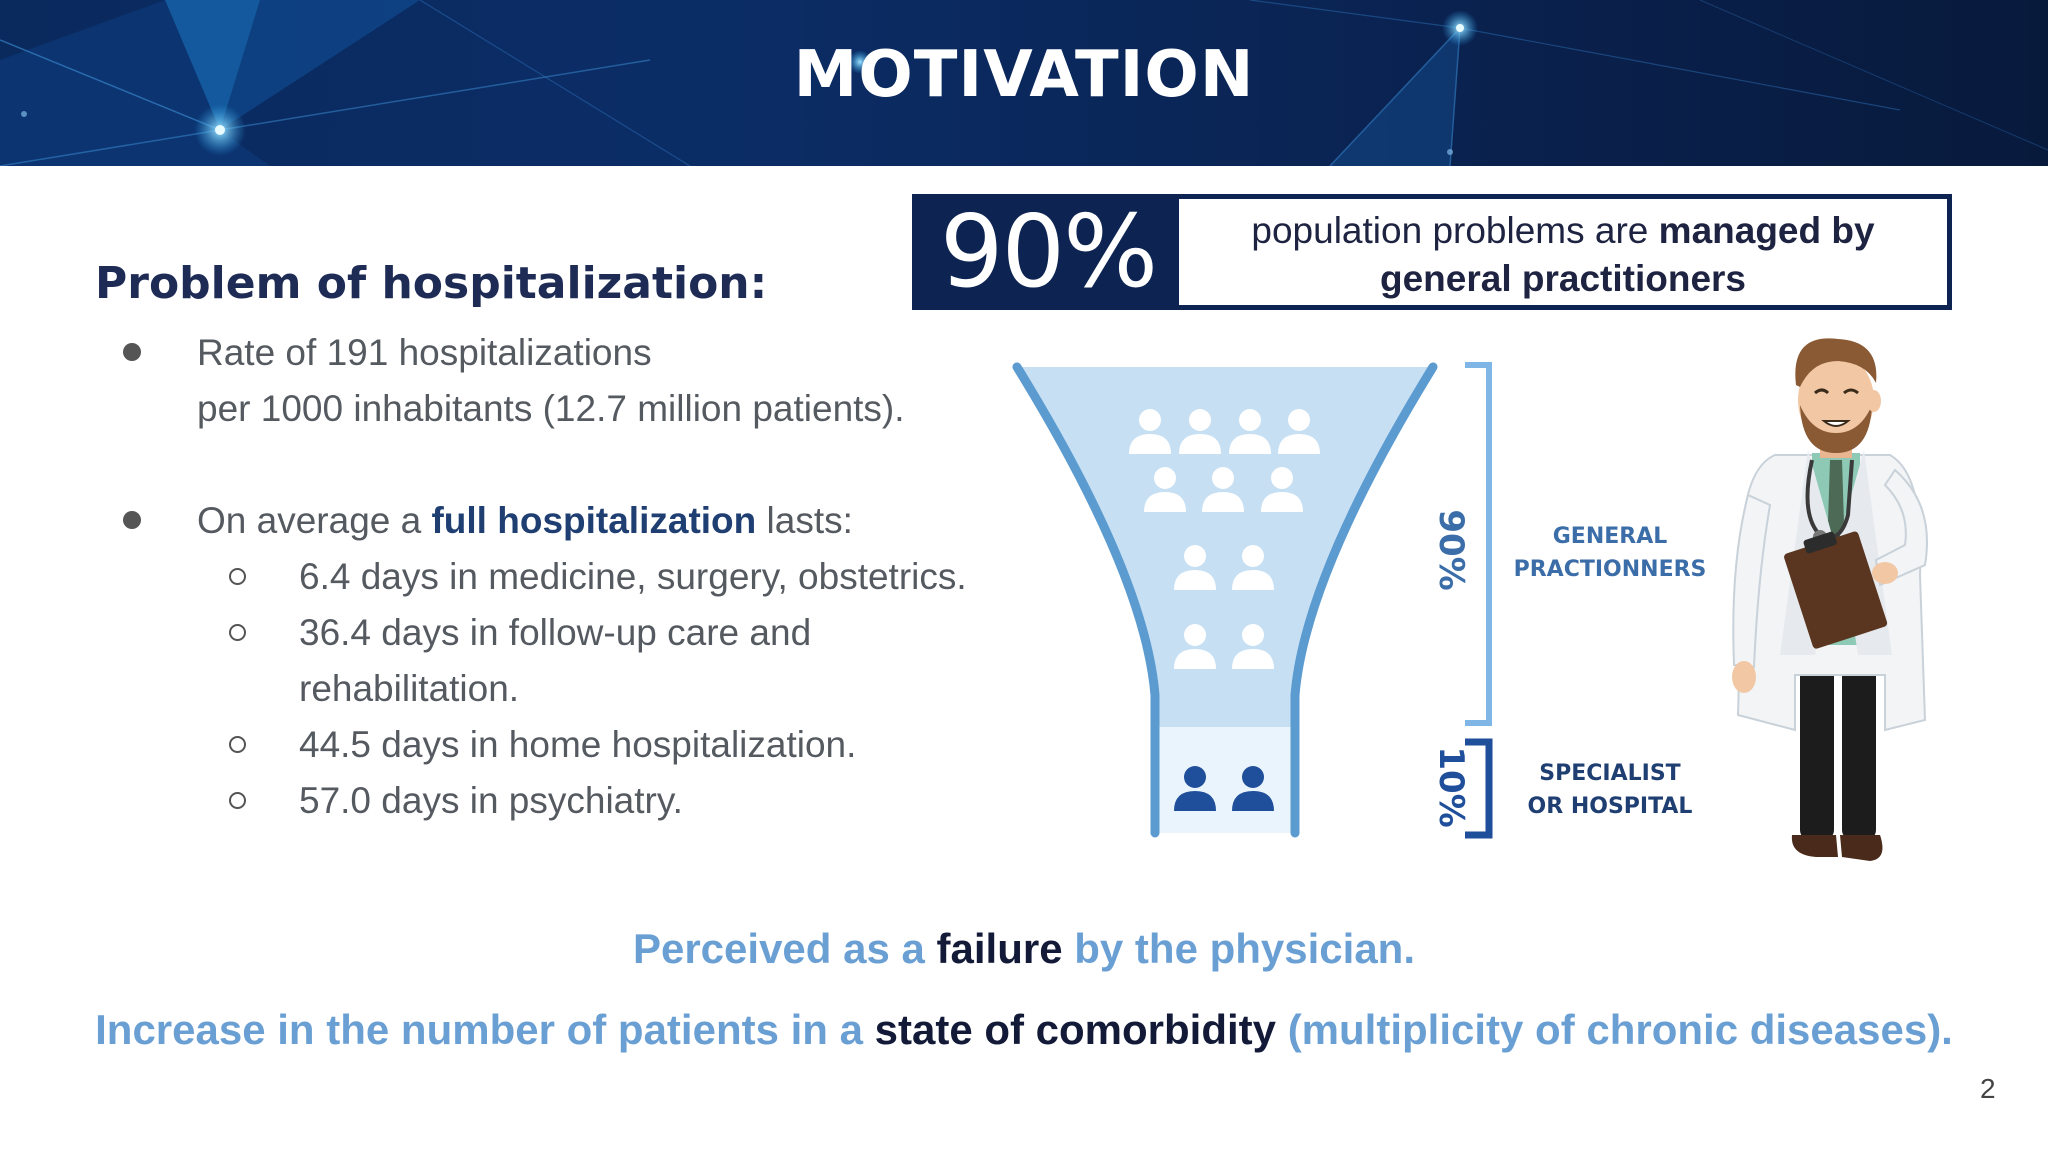  What do you see at coordinates (1610, 806) in the screenshot?
I see `label-line: OR HOSPITAL` at bounding box center [1610, 806].